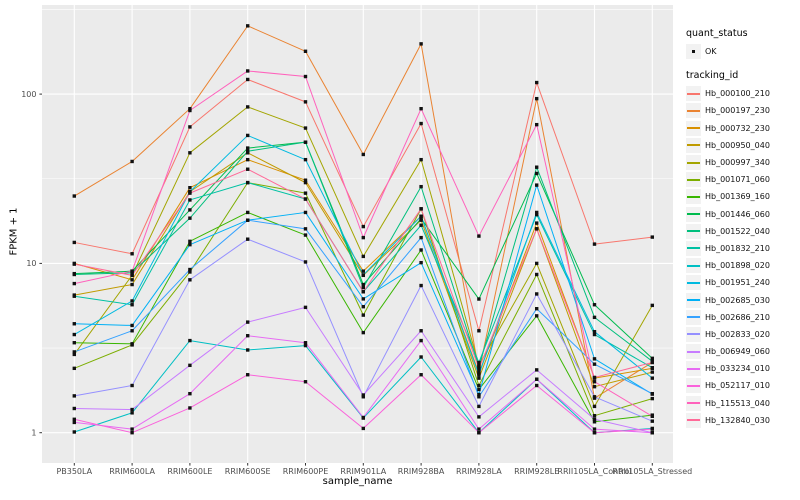 This screenshot has width=800, height=500. Describe the element at coordinates (742, 368) in the screenshot. I see `legend-entry-Hb_033234_010: Hb_033234_010` at that location.